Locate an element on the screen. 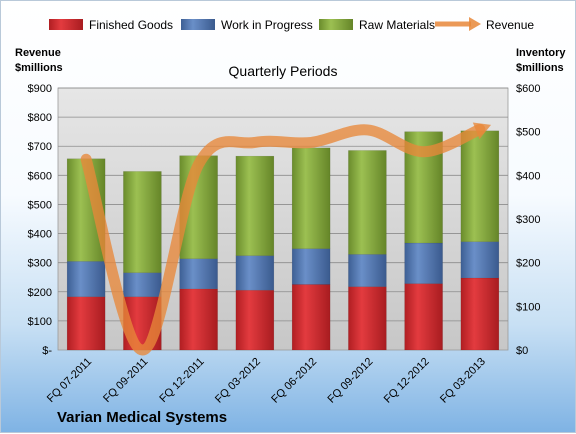  left-axis-title-line2: $millions is located at coordinates (39, 68).